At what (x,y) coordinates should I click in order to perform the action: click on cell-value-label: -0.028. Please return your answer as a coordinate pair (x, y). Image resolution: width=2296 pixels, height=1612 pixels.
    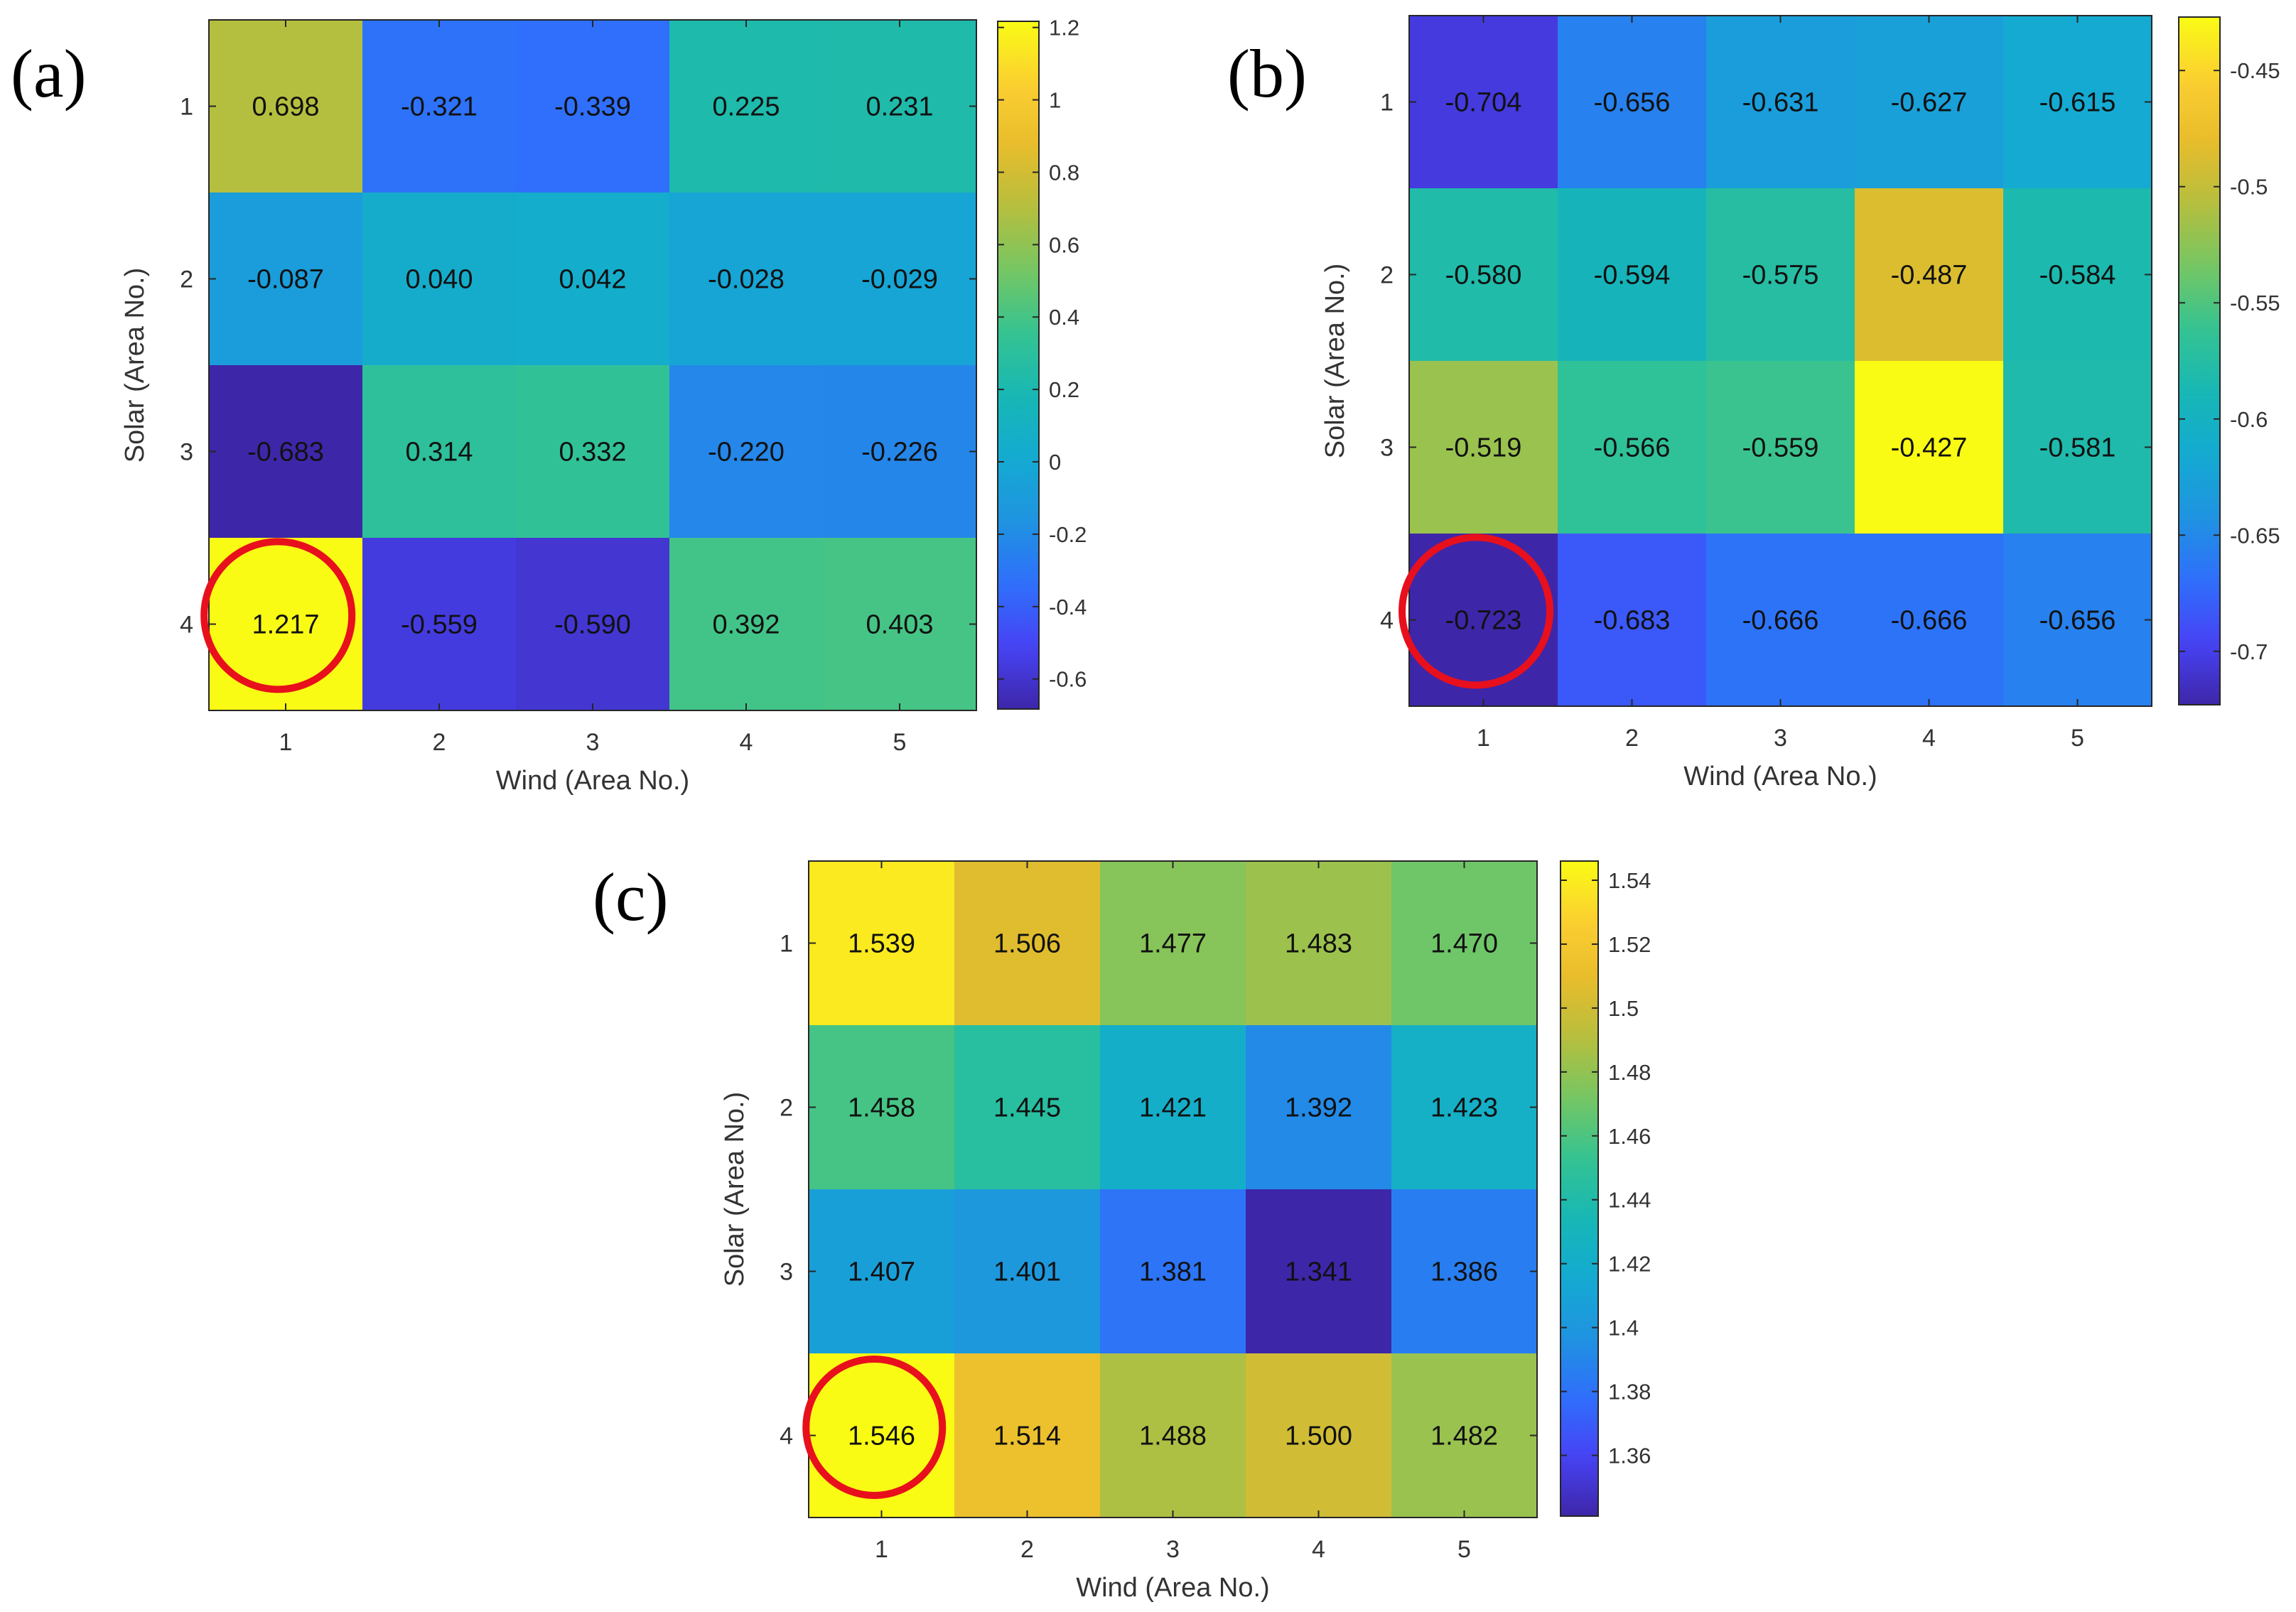
    Looking at the image, I should click on (746, 280).